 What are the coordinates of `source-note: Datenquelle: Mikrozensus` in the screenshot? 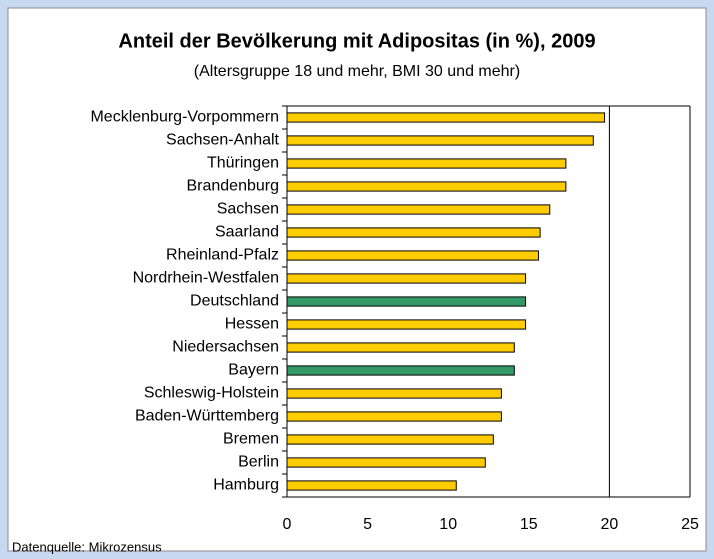 It's located at (87, 546).